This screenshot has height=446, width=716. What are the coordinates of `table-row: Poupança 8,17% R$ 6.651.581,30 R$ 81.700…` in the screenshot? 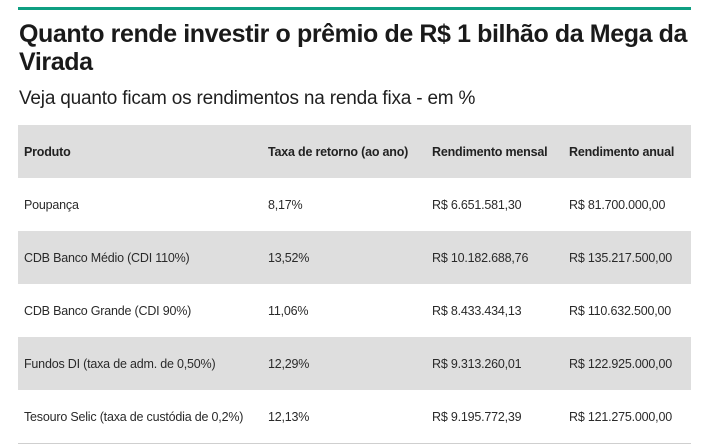 It's located at (354, 204).